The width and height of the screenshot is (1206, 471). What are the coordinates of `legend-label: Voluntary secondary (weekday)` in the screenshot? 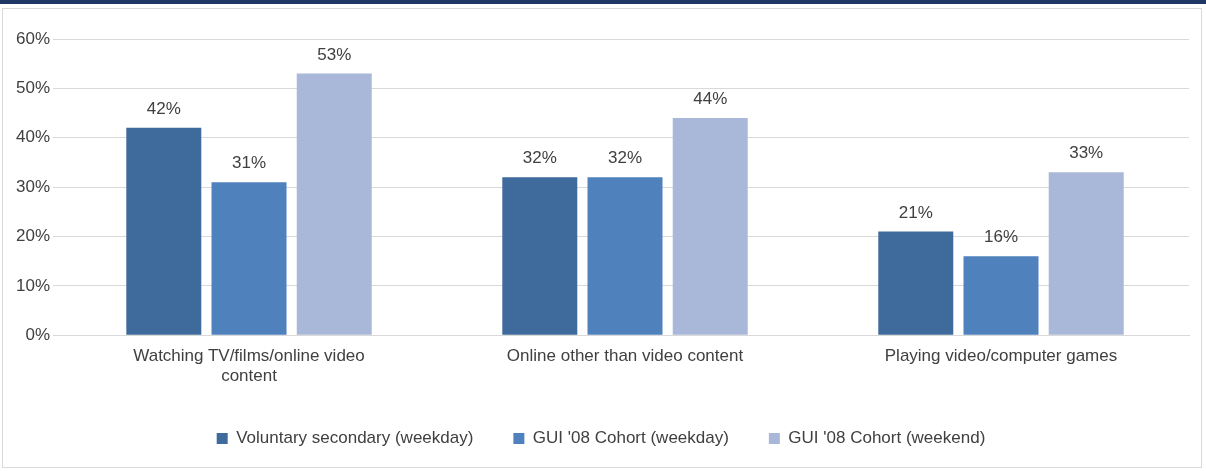 It's located at (355, 438).